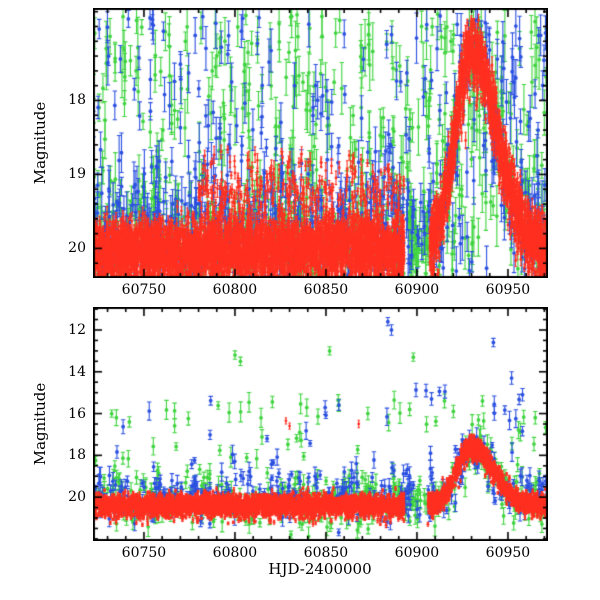 The width and height of the screenshot is (600, 600). What do you see at coordinates (320, 569) in the screenshot?
I see `x-axis-label: HJD-2400000` at bounding box center [320, 569].